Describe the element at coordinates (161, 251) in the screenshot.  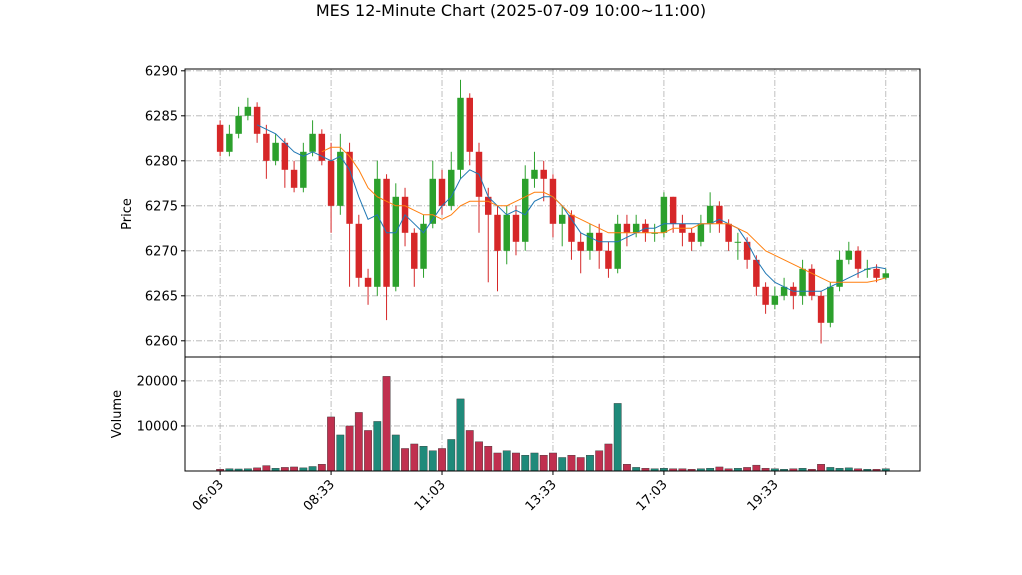
I see `y-tick-label: 6270` at that location.